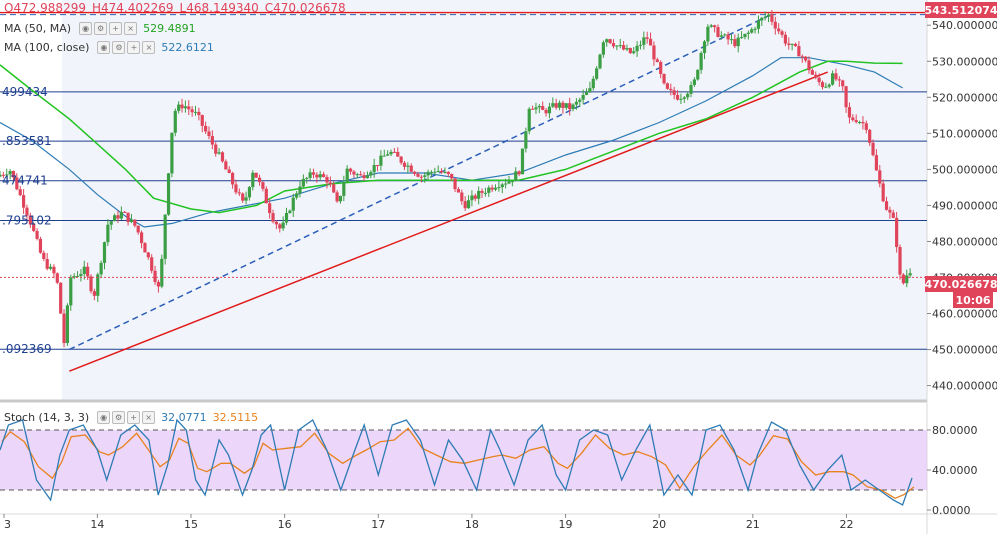 The height and width of the screenshot is (534, 997). Describe the element at coordinates (952, 470) in the screenshot. I see `stoch-axis: 80.0000 40.0000 0.0000` at that location.